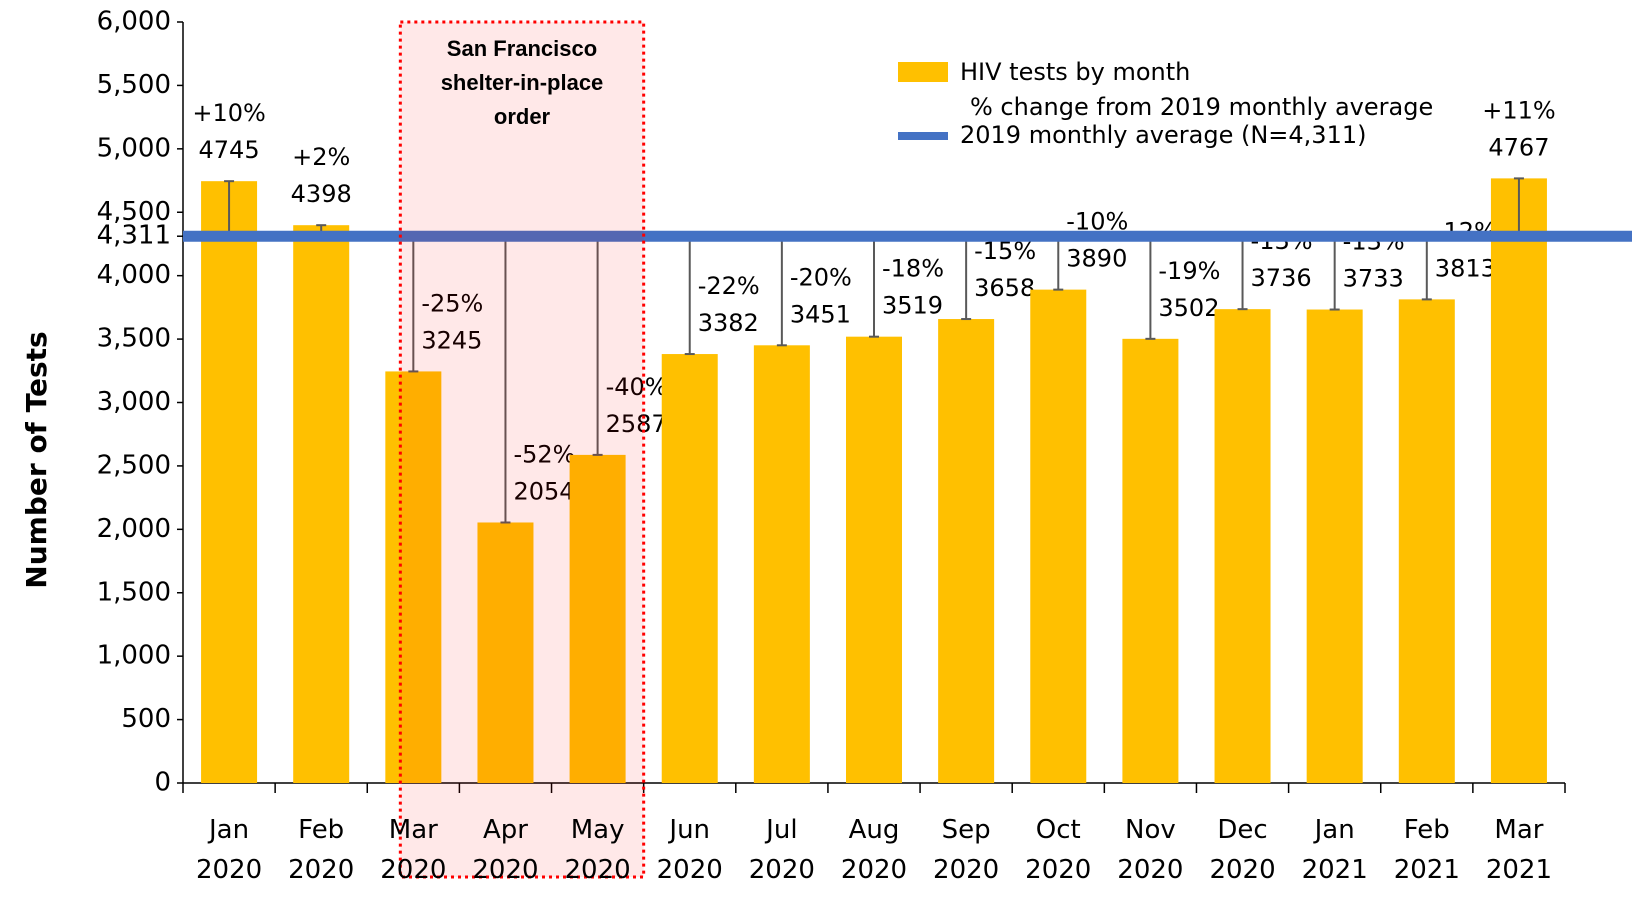  What do you see at coordinates (134, 592) in the screenshot?
I see `y-tick-label: 1,500` at bounding box center [134, 592].